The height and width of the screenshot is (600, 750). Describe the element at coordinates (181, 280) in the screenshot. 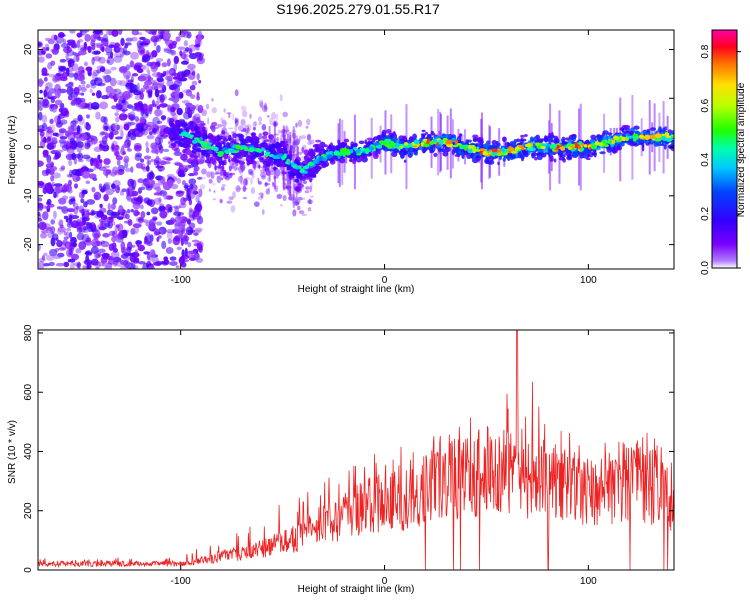

I see `x-tick-label: -100` at that location.